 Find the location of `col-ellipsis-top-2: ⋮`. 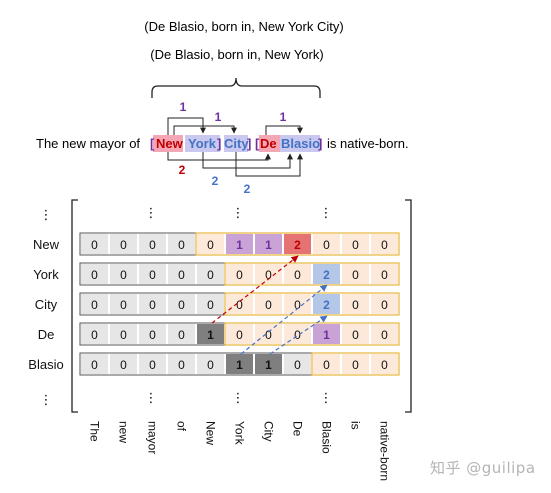

col-ellipsis-top-2: ⋮ is located at coordinates (238, 212).